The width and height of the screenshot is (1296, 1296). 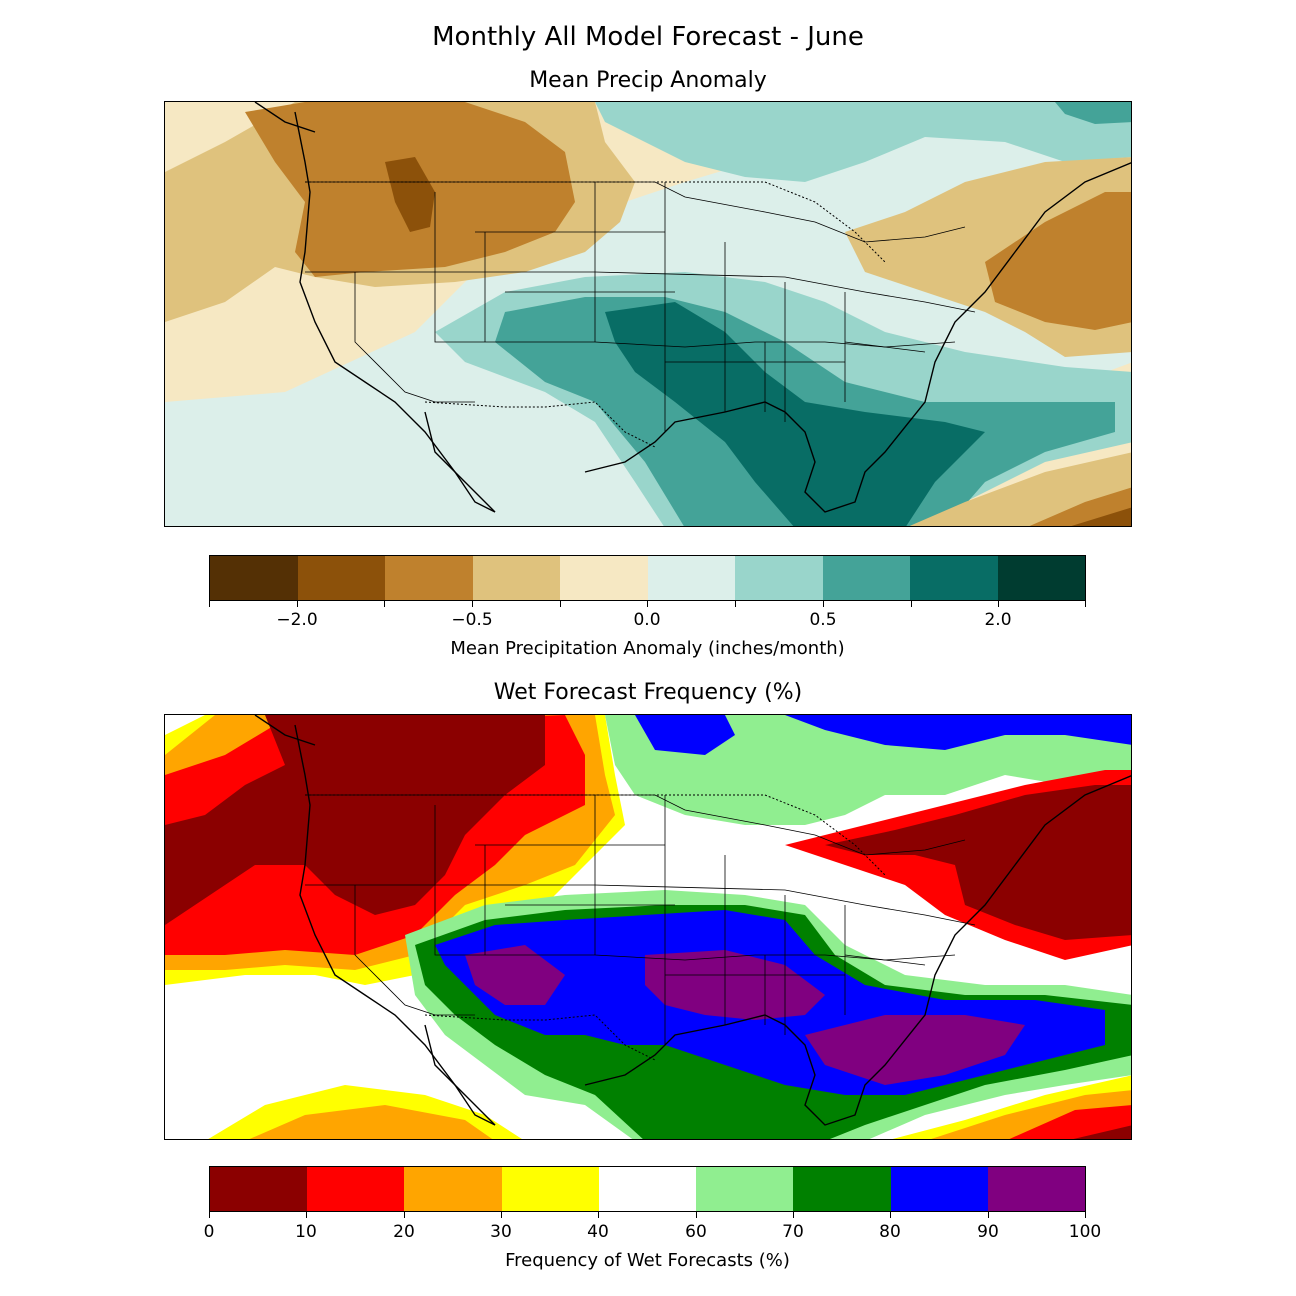 I want to click on wet-region-lightgreen-north, so click(x=868, y=770).